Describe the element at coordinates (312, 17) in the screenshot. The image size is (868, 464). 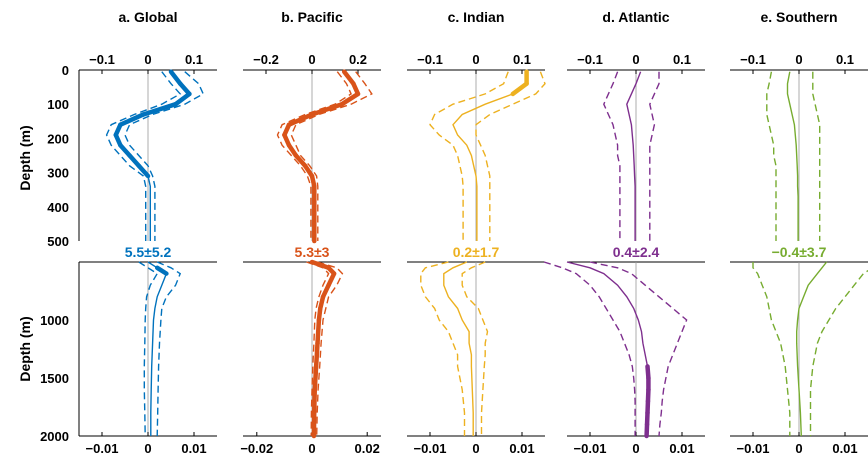
I see `panel-title-bpacific: b. Pacific` at that location.